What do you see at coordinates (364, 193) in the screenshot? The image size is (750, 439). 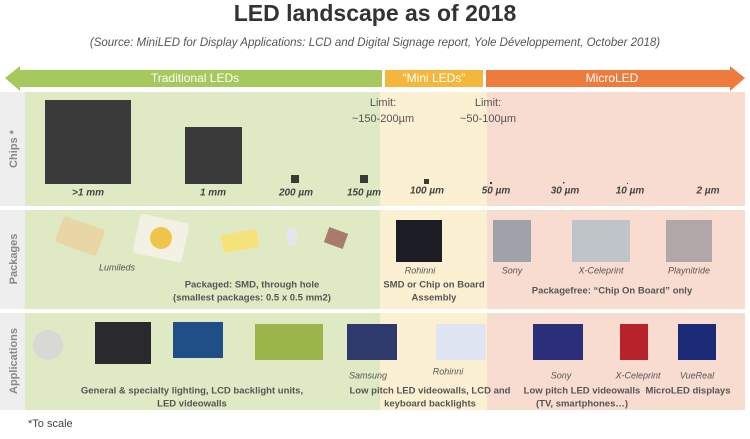 I see `chip-label: 150 µm` at bounding box center [364, 193].